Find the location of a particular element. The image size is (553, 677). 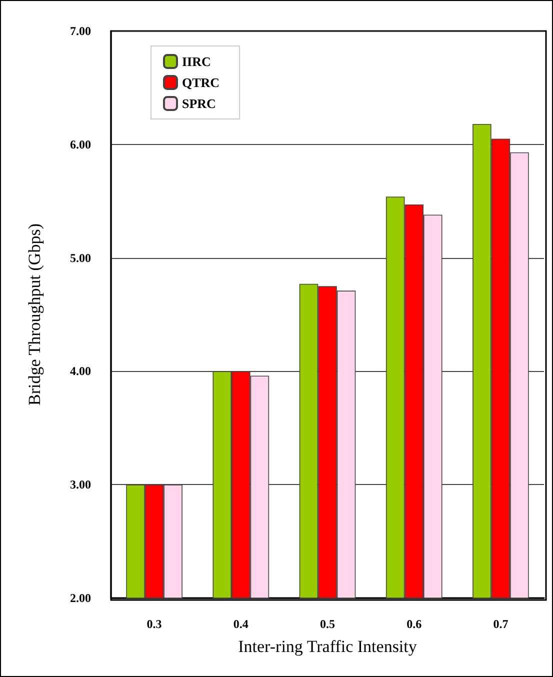

x-tick-label: 0.7 is located at coordinates (500, 624).